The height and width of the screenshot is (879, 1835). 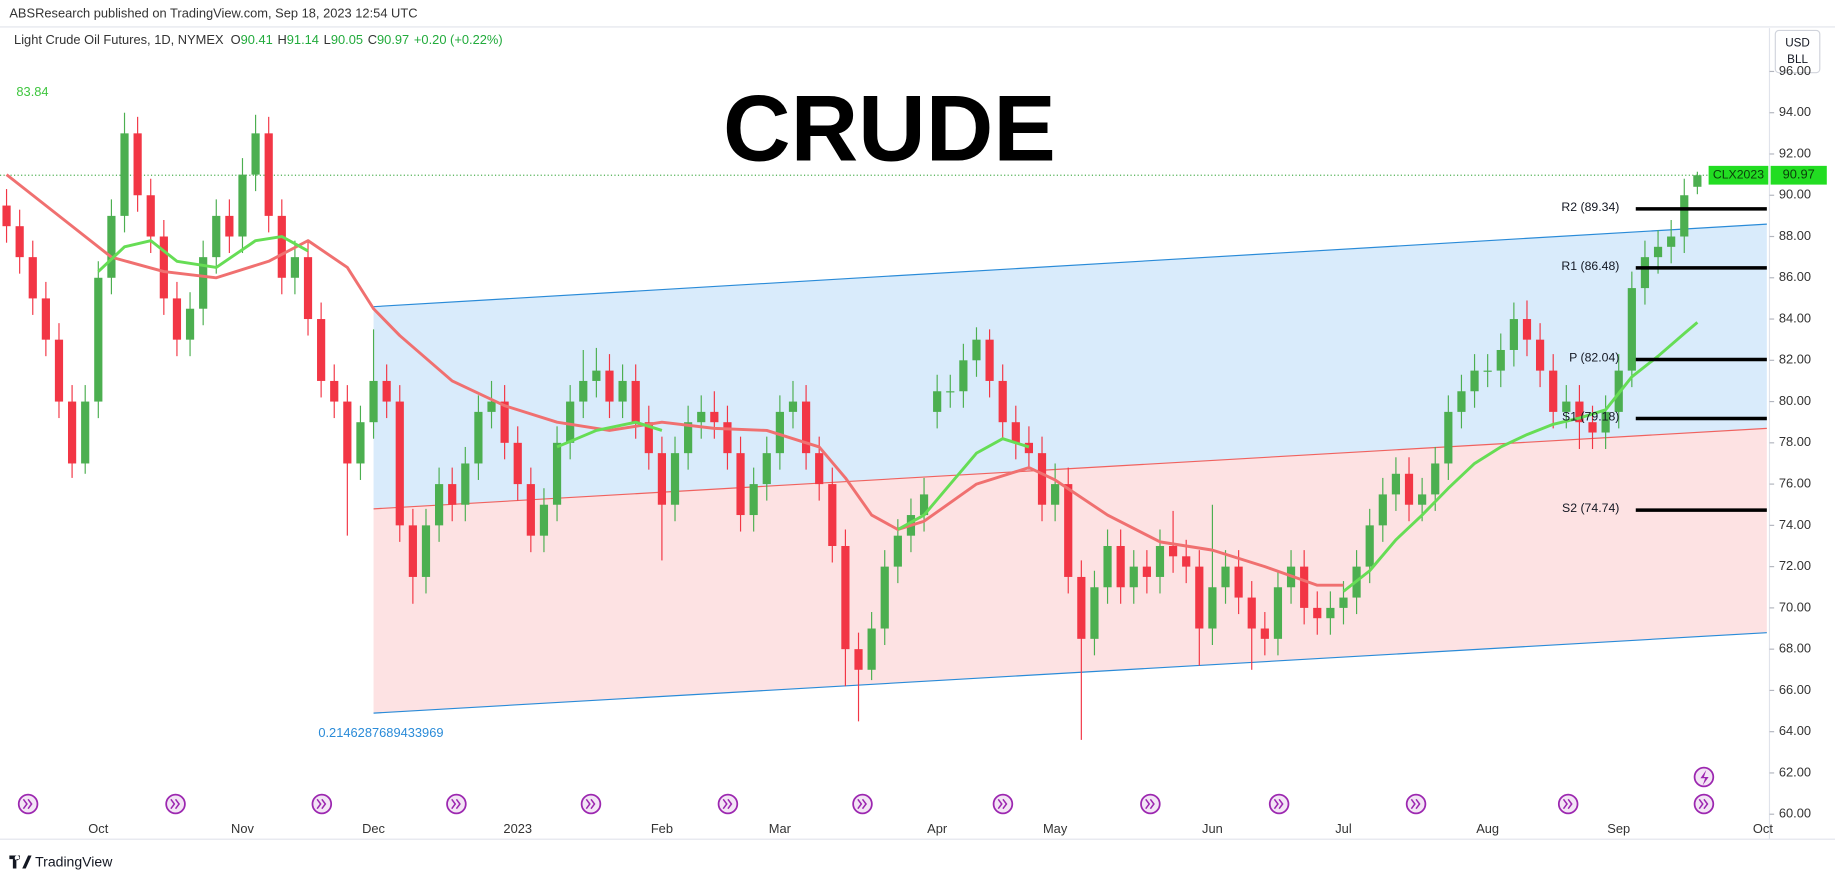 I want to click on pivot-label: R1 (86.48), so click(x=1590, y=266).